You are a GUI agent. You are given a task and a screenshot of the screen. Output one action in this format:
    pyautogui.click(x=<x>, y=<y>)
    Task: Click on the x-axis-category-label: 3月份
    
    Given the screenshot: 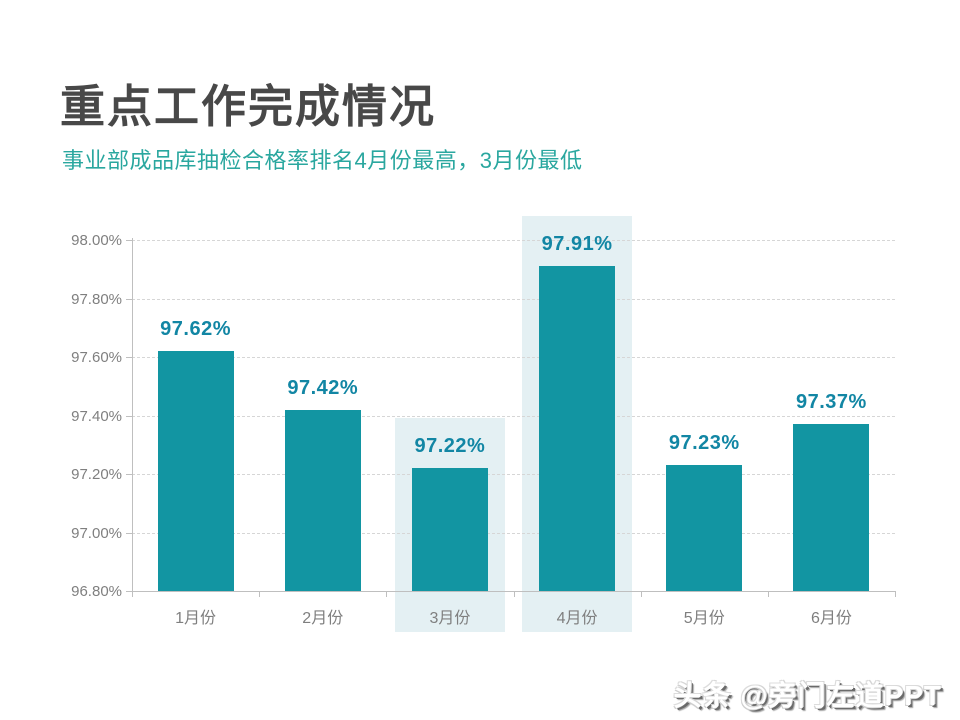 What is the action you would take?
    pyautogui.click(x=450, y=618)
    